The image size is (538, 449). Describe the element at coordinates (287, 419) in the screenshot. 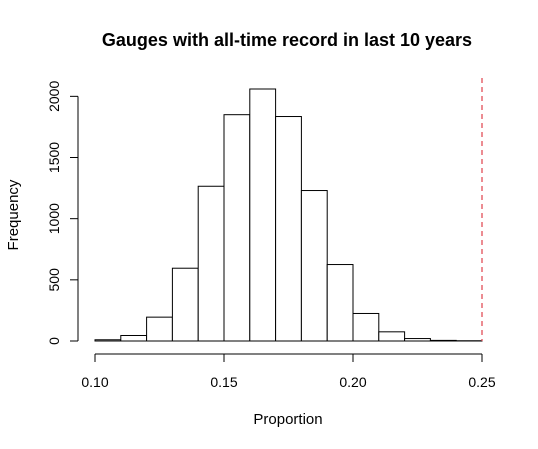

I see `x-axis-label: Proportion` at that location.